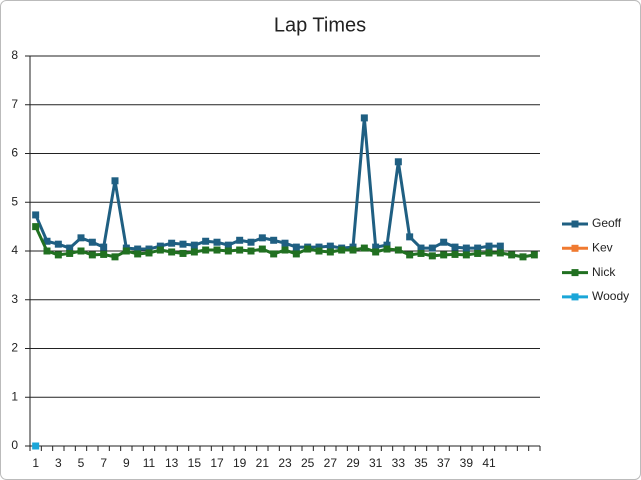 This screenshot has height=480, width=641. I want to click on y-tick-label: 0, so click(14, 445).